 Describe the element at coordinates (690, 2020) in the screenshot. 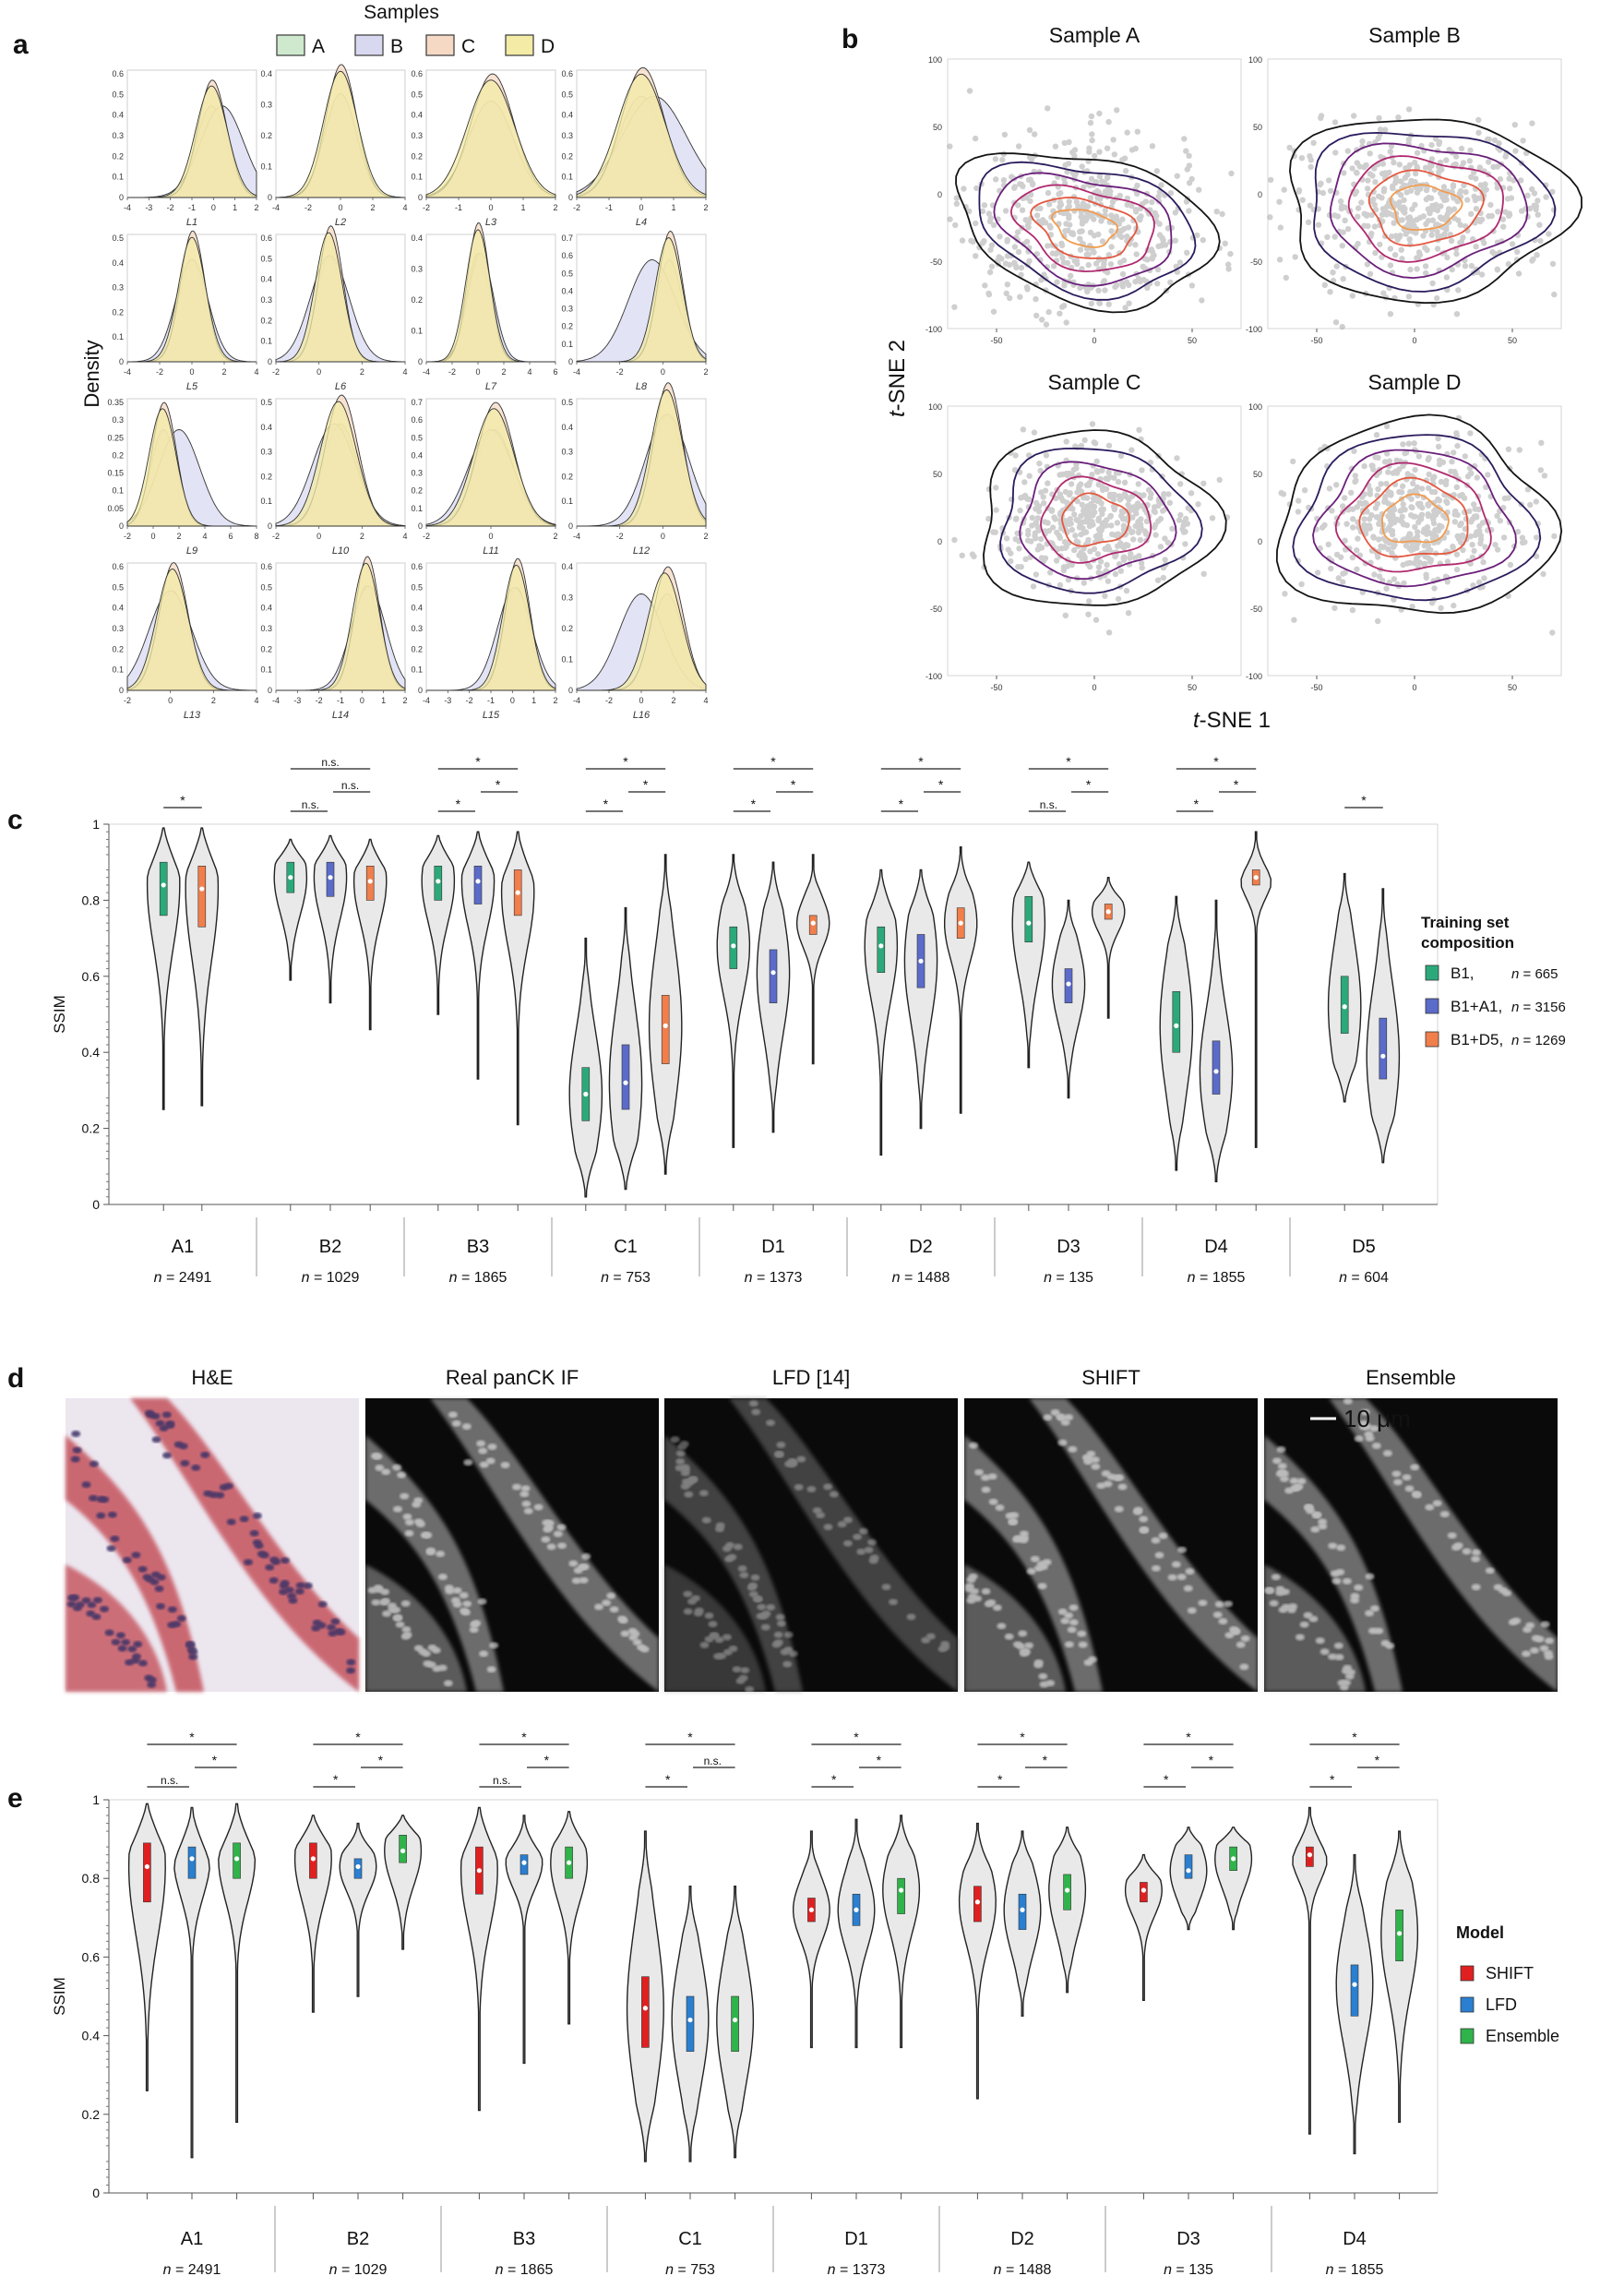

I see `violin-median-C1-LFD` at that location.